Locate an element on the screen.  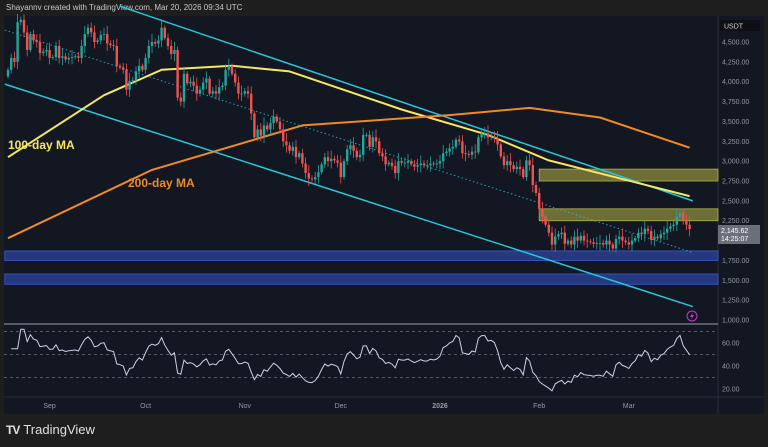
tradingview-logo-icon: TV is located at coordinates (13, 429).